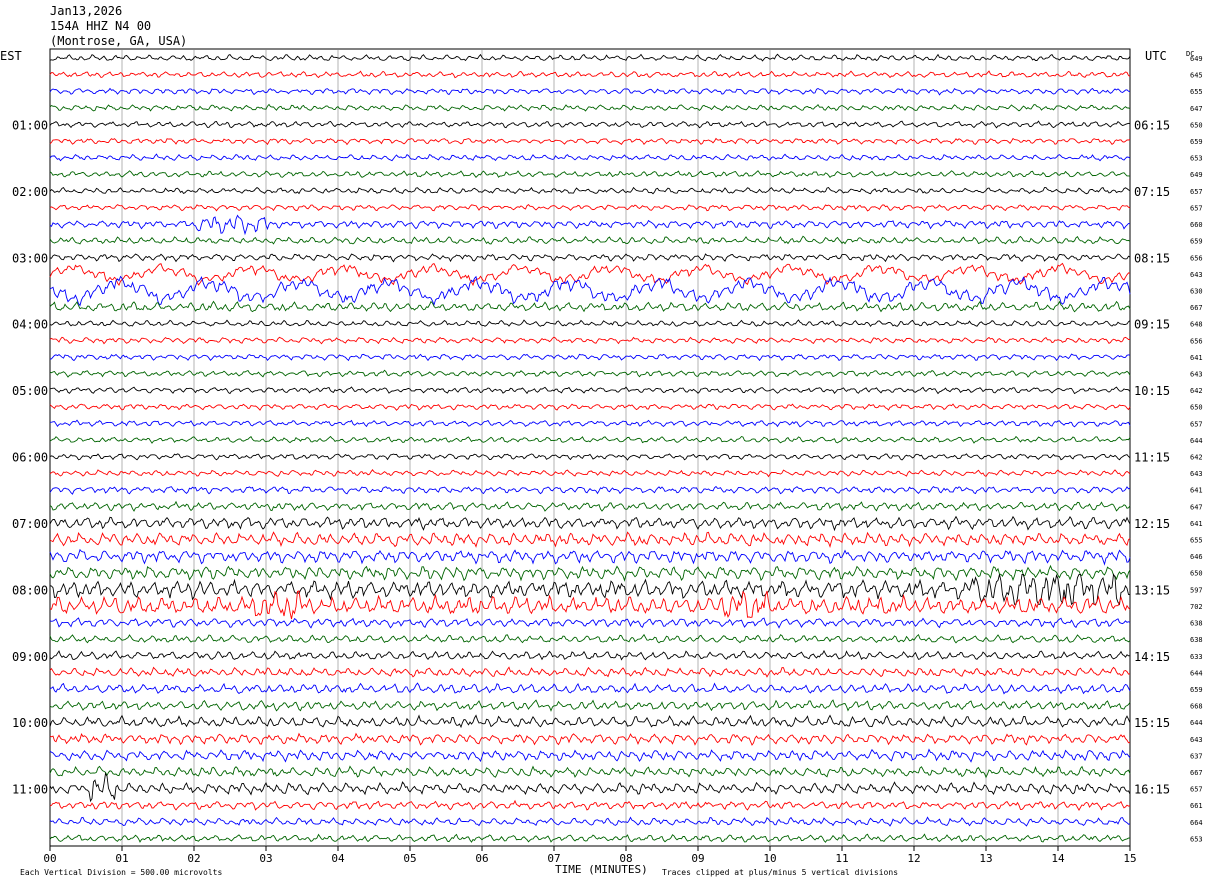 The width and height of the screenshot is (1210, 886). Describe the element at coordinates (841, 858) in the screenshot. I see `x-tick-label: 11` at that location.